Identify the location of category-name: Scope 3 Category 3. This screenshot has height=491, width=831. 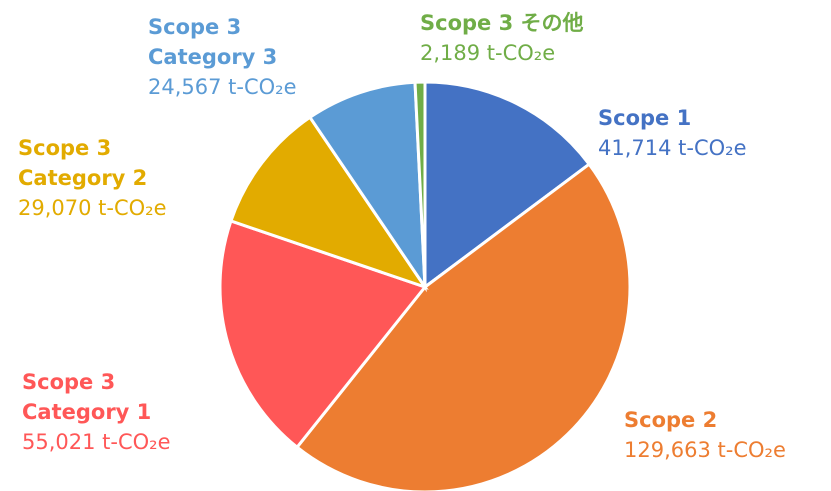
(213, 42).